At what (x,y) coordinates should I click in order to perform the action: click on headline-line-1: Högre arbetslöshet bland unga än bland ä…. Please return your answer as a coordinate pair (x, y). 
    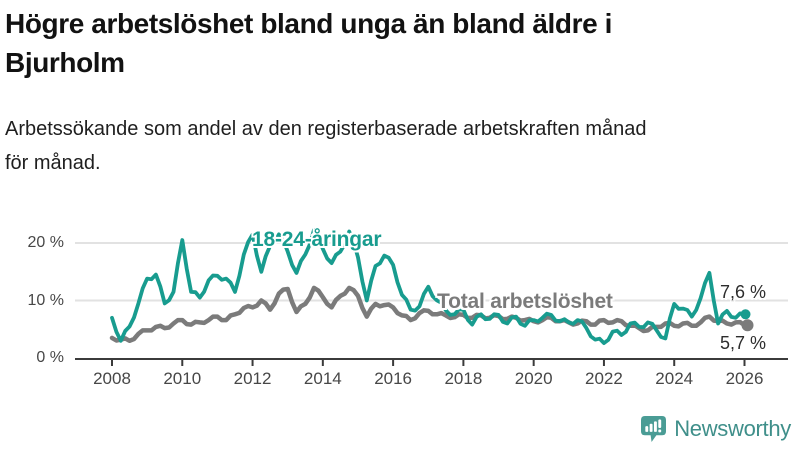
    Looking at the image, I should click on (309, 23).